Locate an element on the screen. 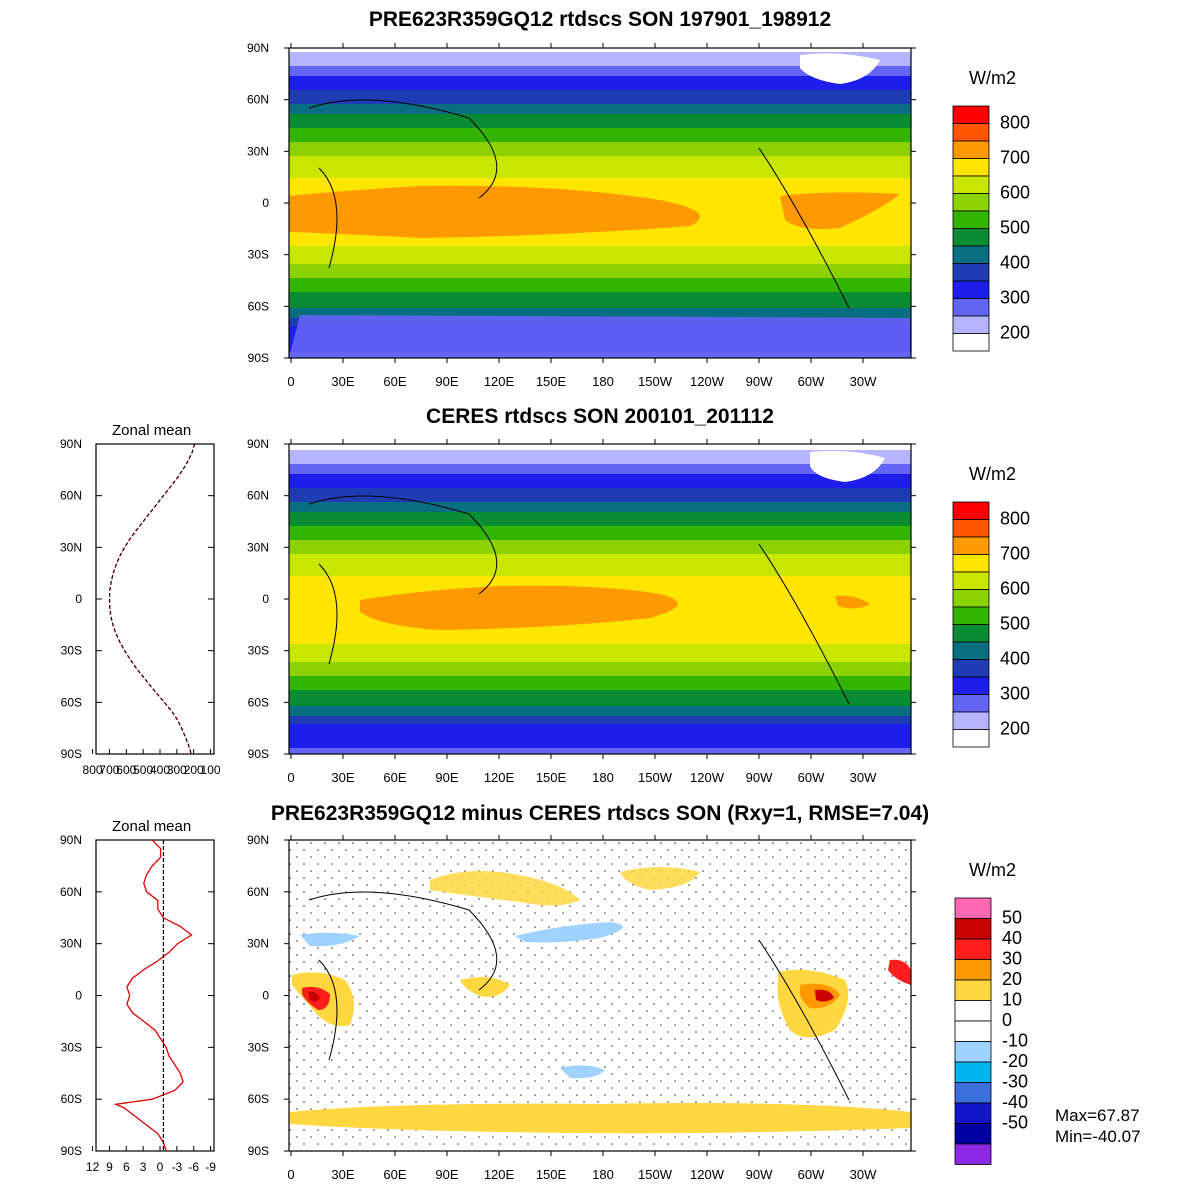 The image size is (1200, 1200). colorbar1-label: 200 is located at coordinates (1015, 333).